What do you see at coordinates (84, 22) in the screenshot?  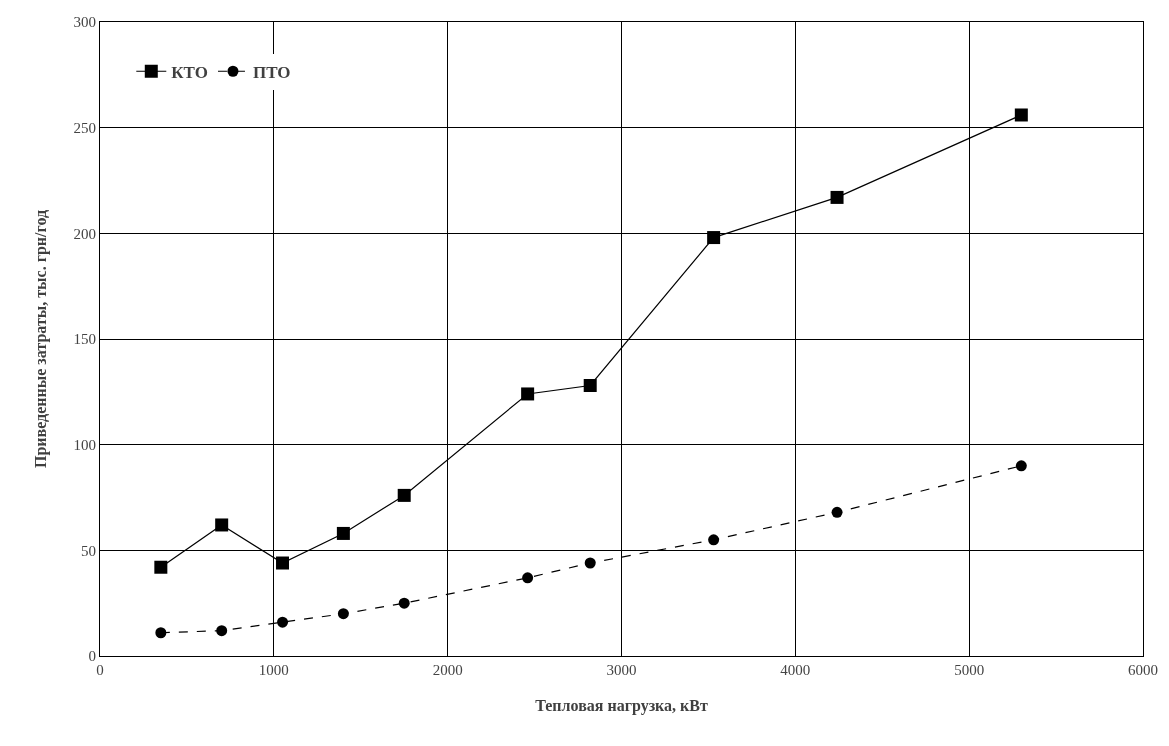 I see `y-tick-label: 300` at bounding box center [84, 22].